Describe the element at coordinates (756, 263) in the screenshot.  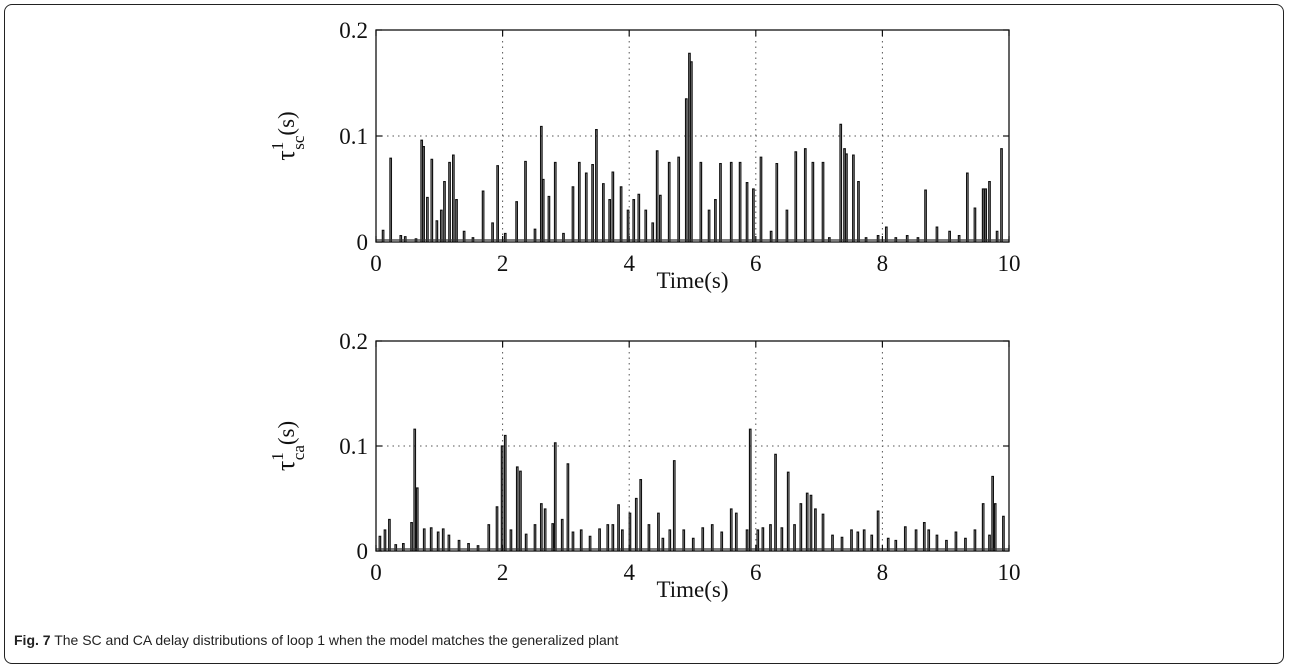
I see `x-tick-label: 6` at that location.